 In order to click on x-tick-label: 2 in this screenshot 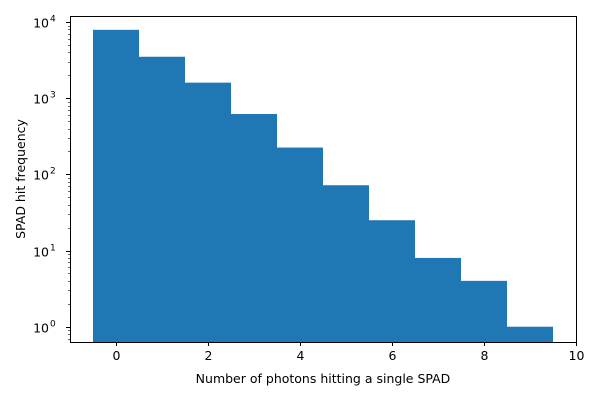, I will do `click(209, 355)`.